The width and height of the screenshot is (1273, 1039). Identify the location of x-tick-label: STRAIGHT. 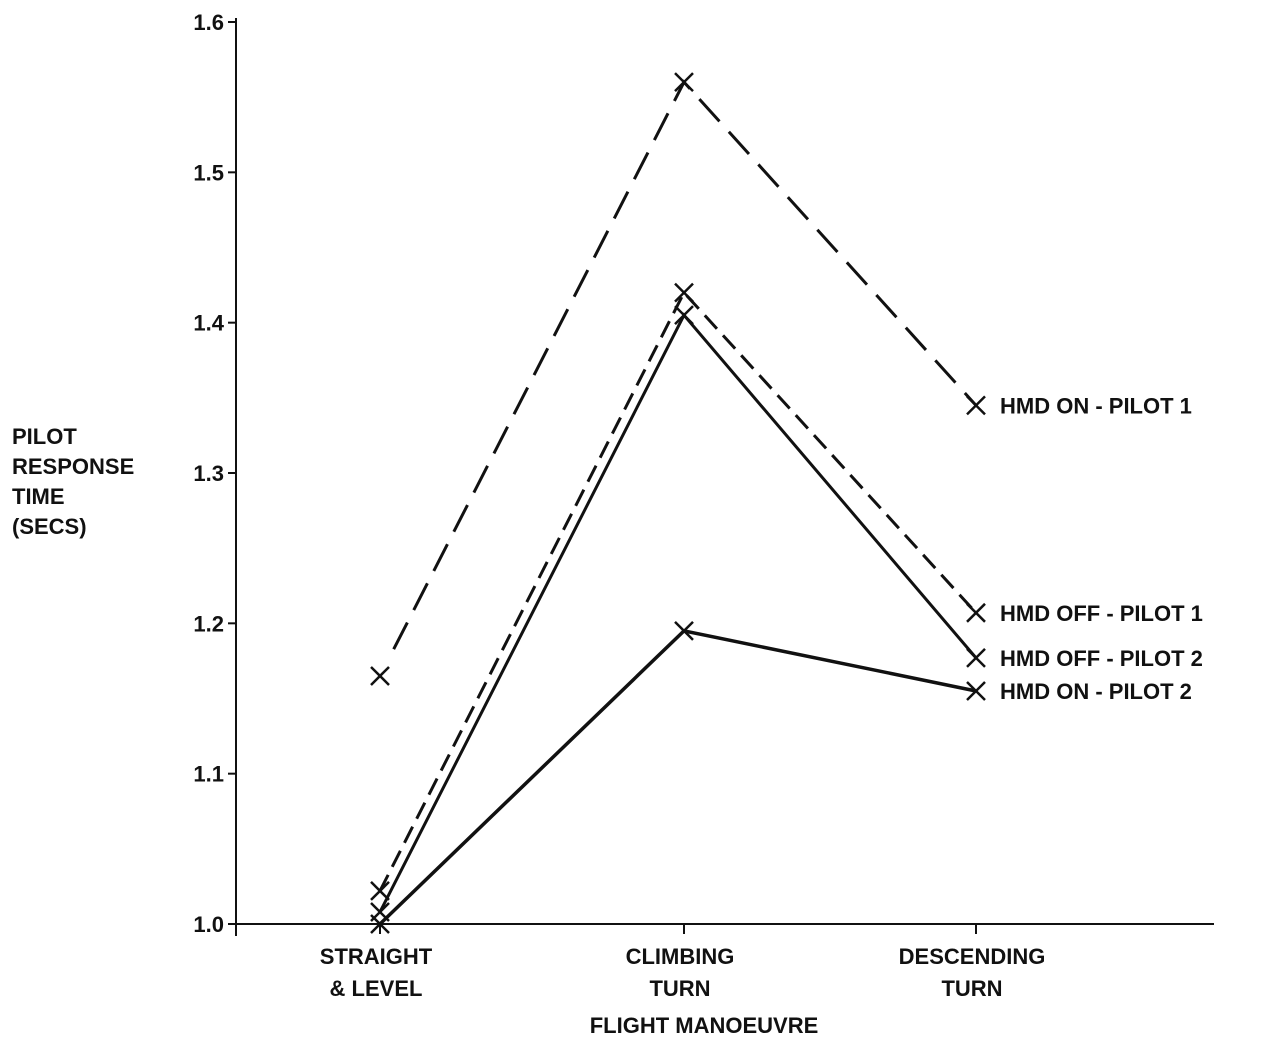
(376, 956).